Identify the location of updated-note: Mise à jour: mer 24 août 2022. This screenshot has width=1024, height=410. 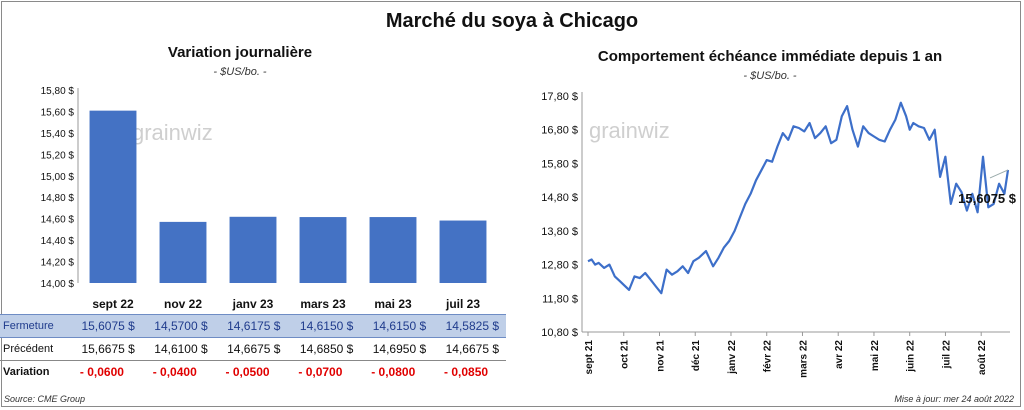
(954, 399).